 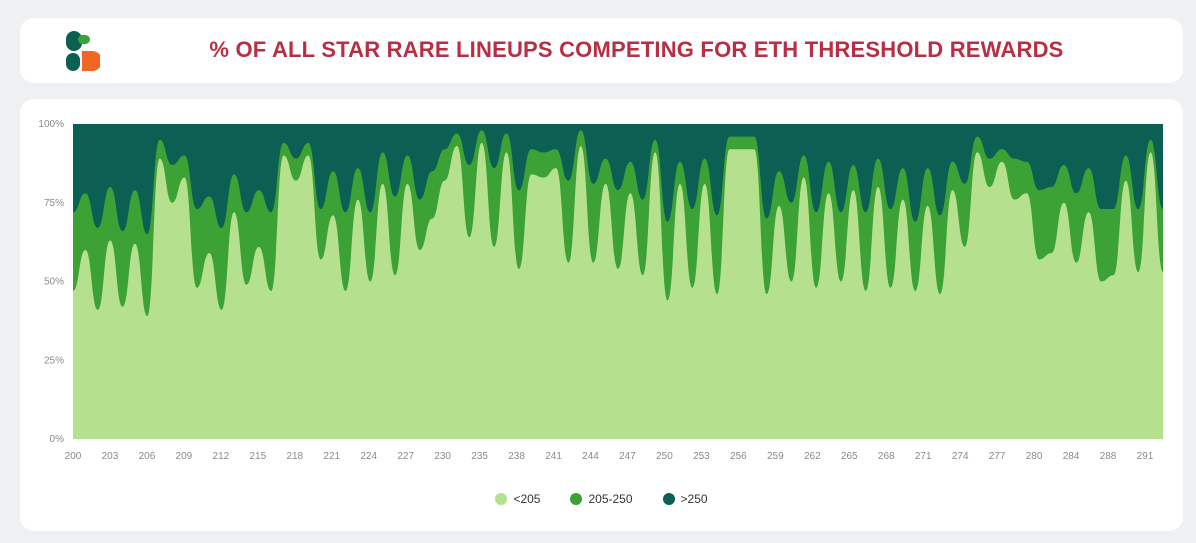 I want to click on x-tick-label: 280, so click(x=1034, y=456).